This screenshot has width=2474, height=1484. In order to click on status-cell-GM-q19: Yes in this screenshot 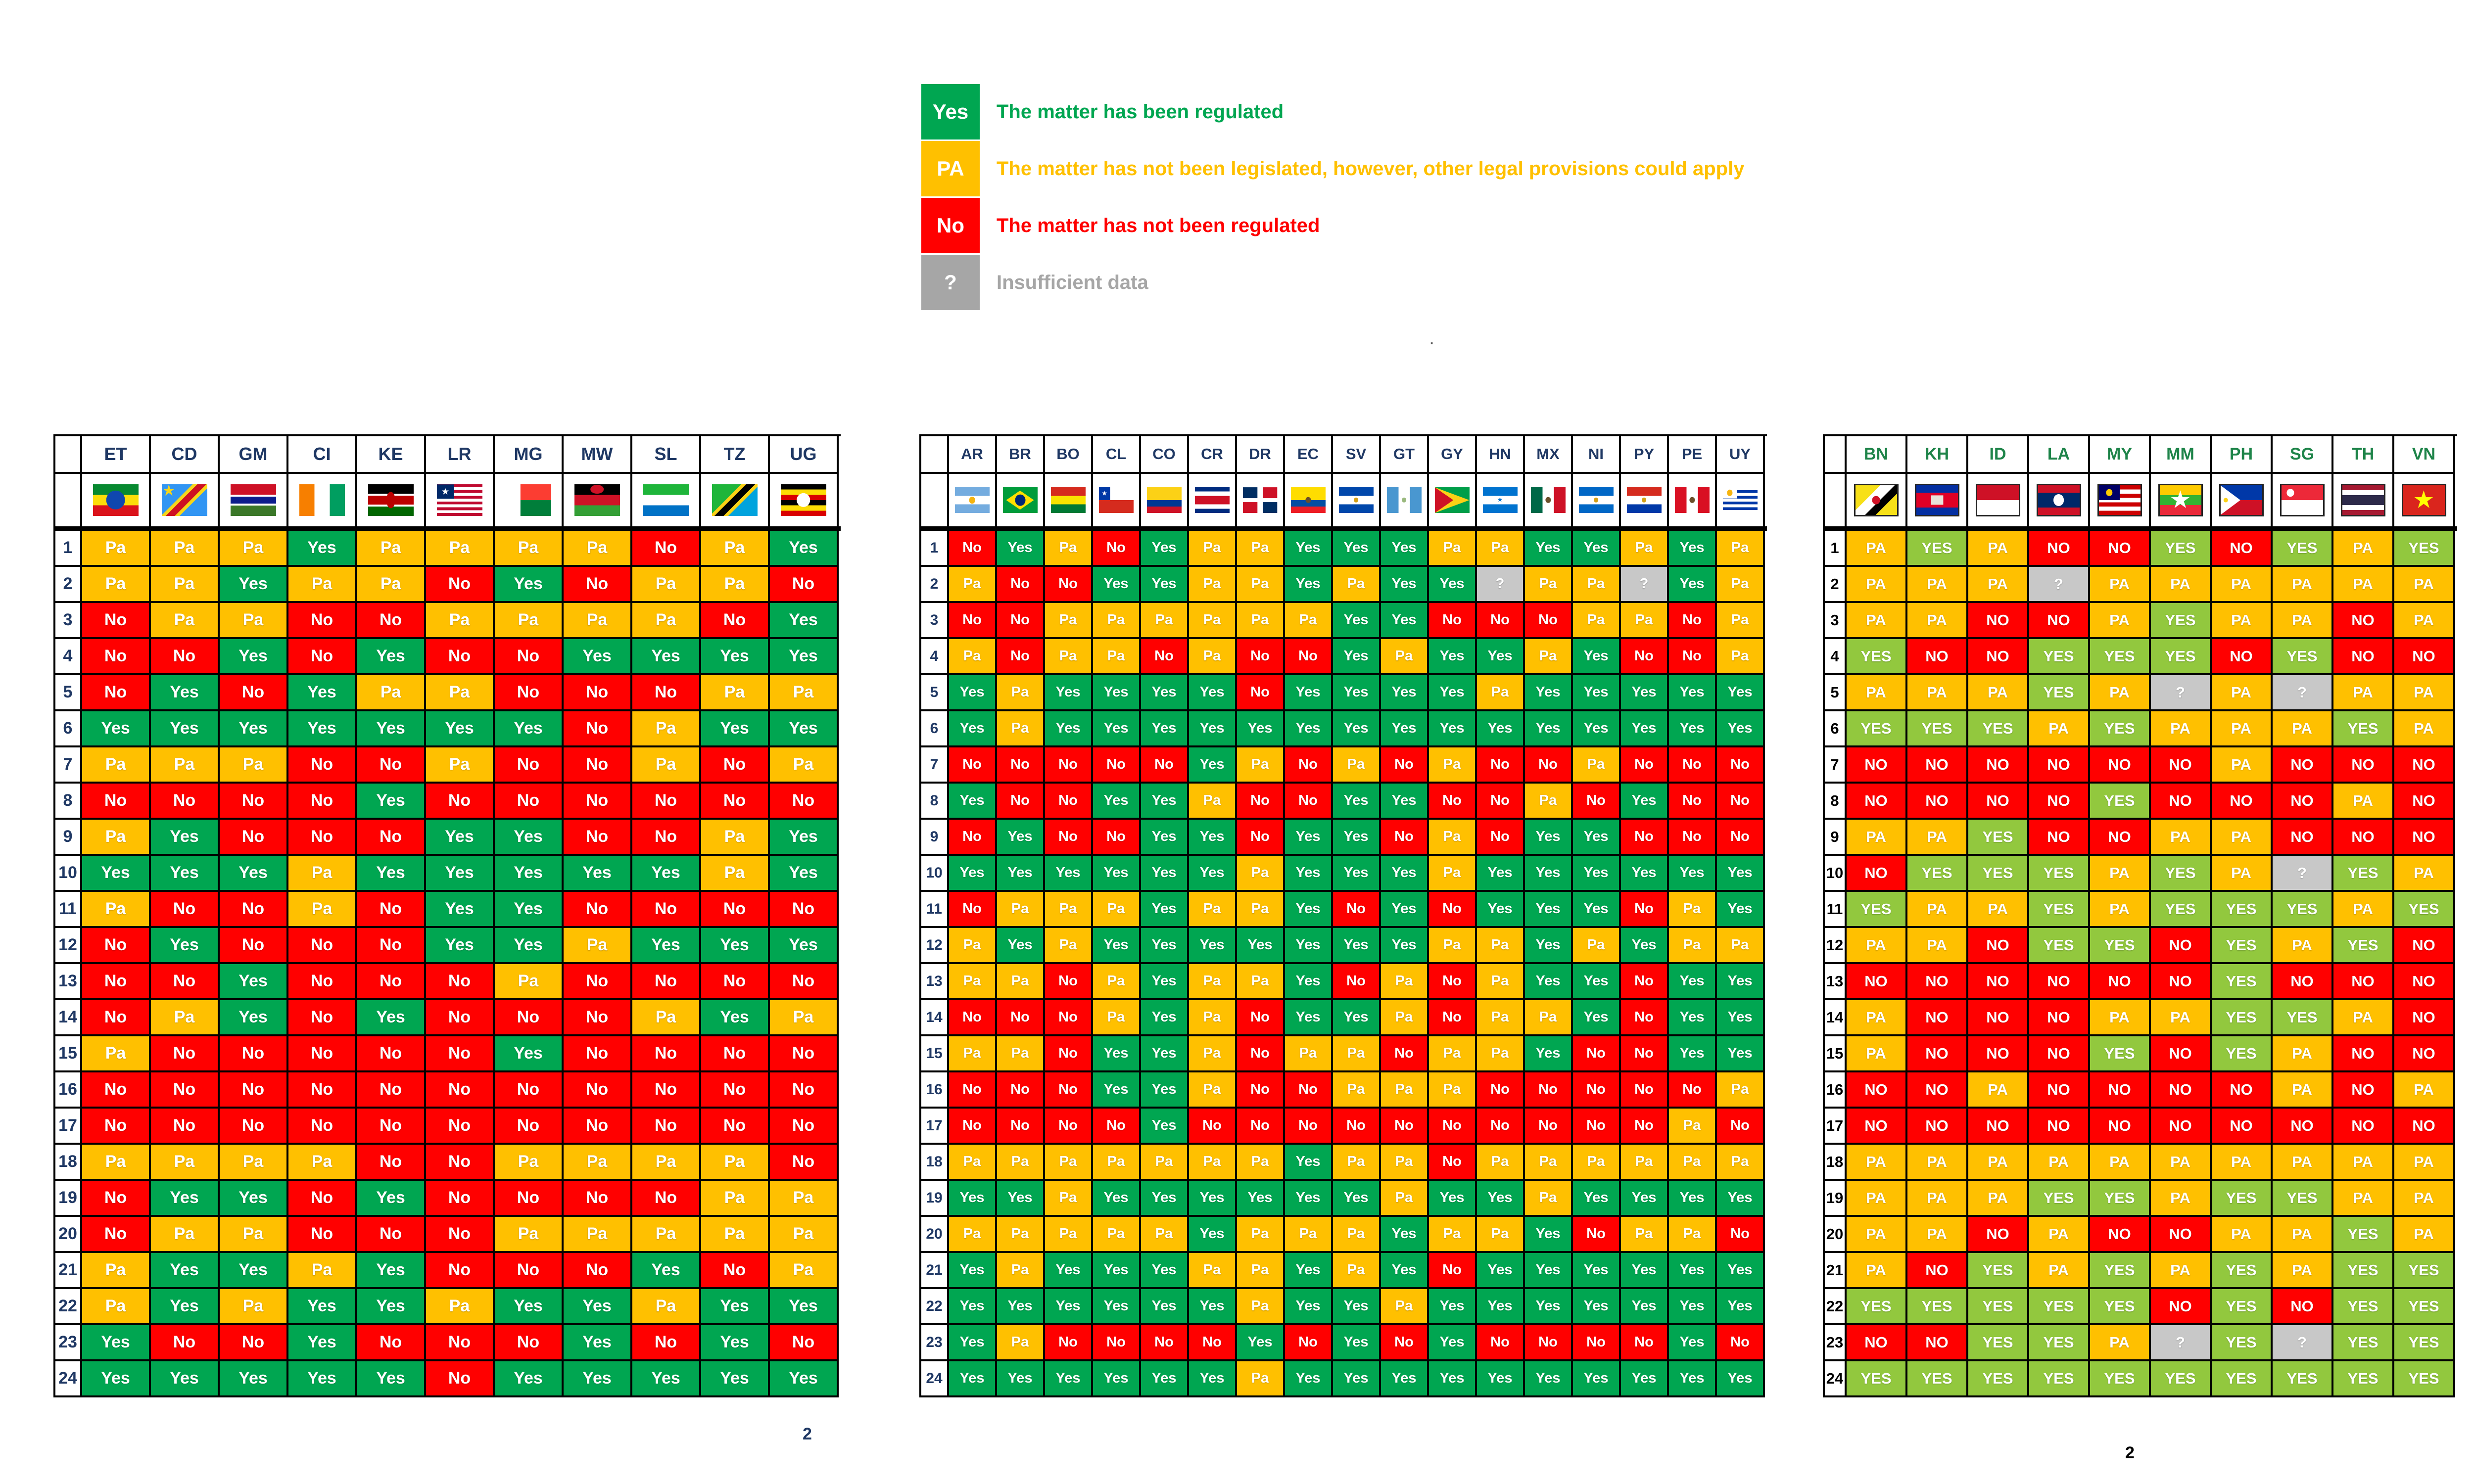, I will do `click(254, 1199)`.